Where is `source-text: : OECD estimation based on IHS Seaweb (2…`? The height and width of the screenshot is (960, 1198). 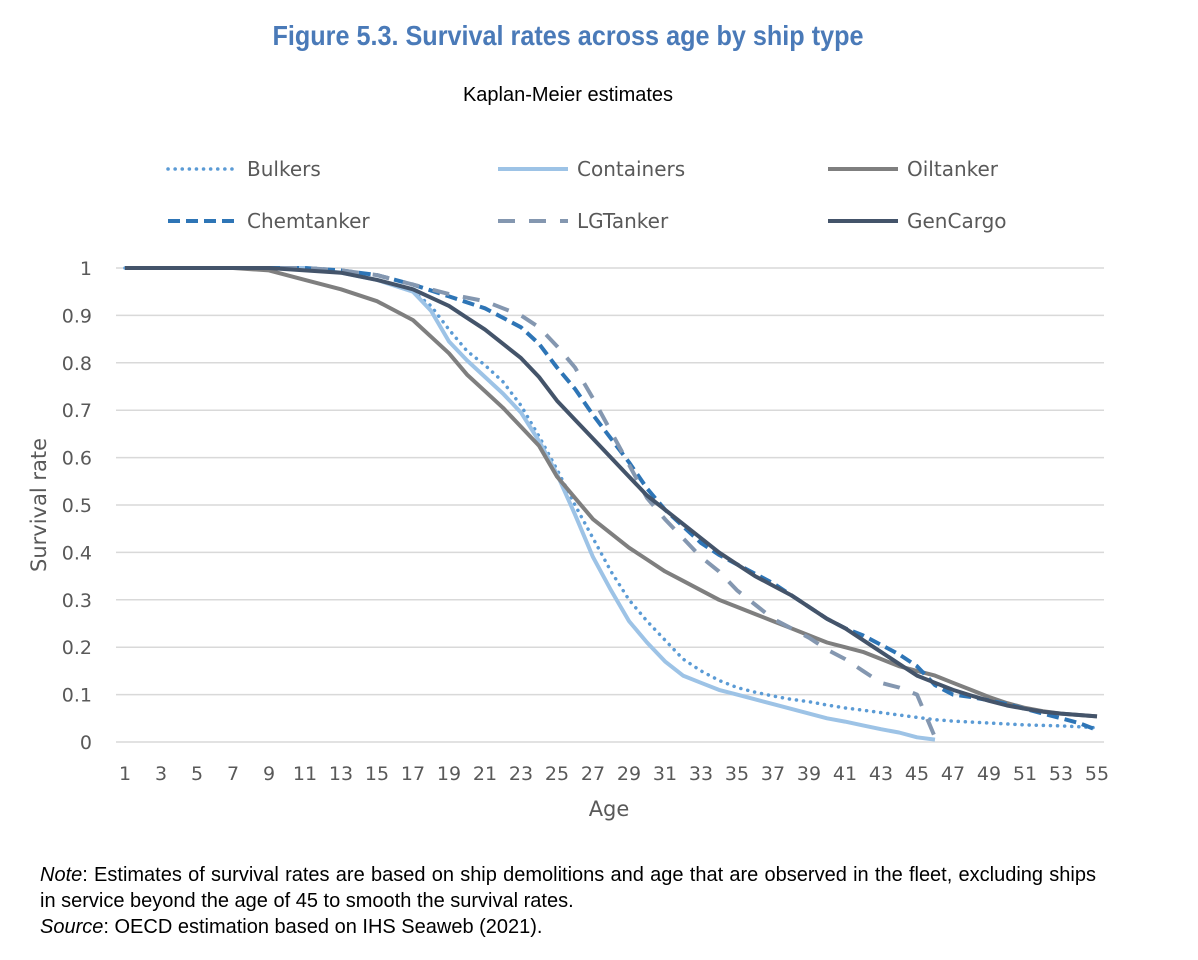 source-text: : OECD estimation based on IHS Seaweb (2… is located at coordinates (323, 927).